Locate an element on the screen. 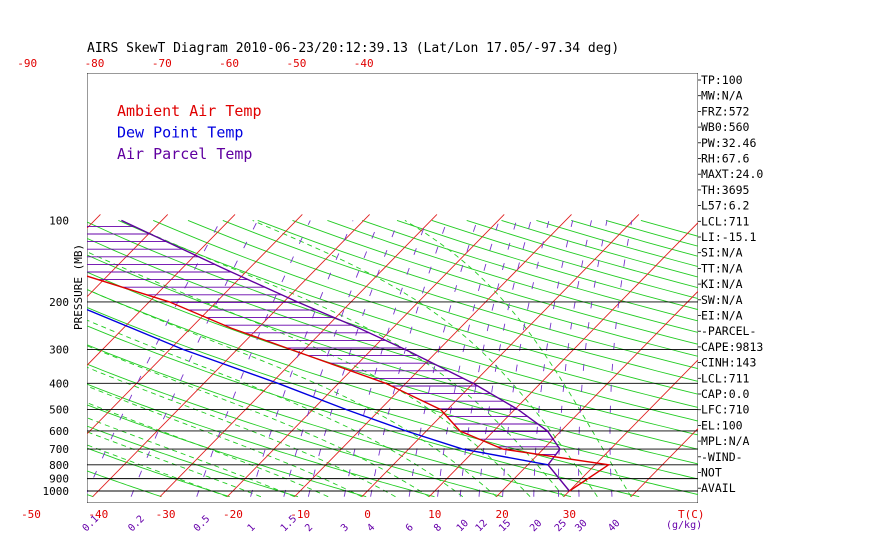 The width and height of the screenshot is (870, 560). mixing-ratio-tick-label: 8 is located at coordinates (438, 528).